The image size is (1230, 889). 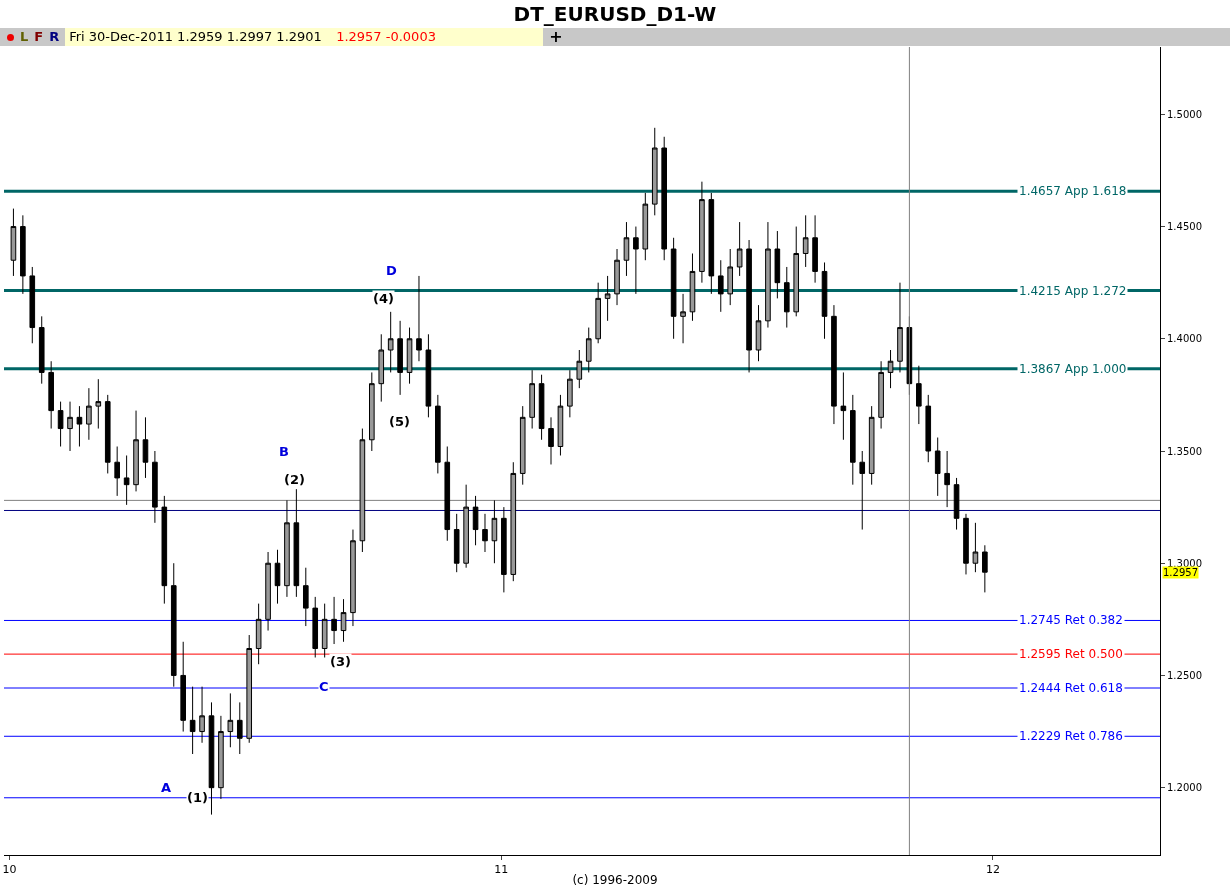 What do you see at coordinates (1073, 369) in the screenshot?
I see `ref-line-label: 1.3867 App 1.000` at bounding box center [1073, 369].